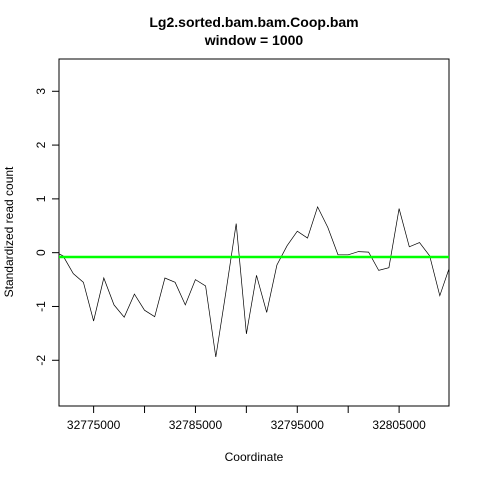 The image size is (480, 480). I want to click on y-tick-label: 0, so click(41, 252).